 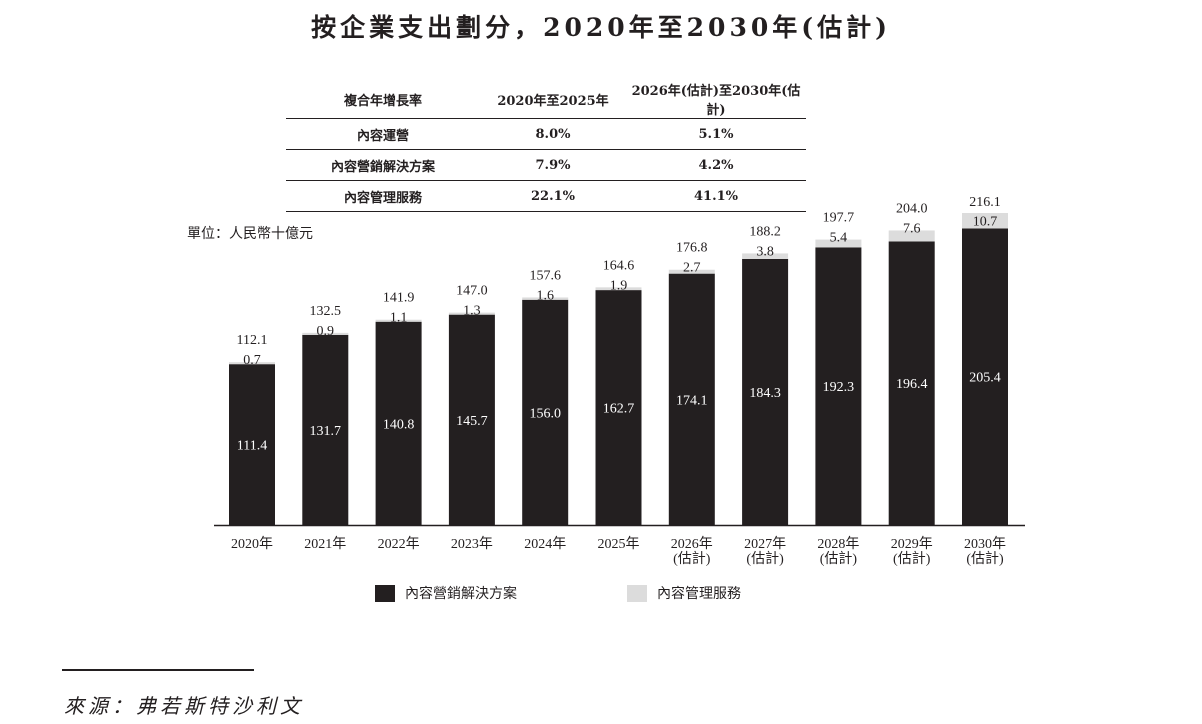 What do you see at coordinates (699, 594) in the screenshot?
I see `legend-label-management: 內容管理服務` at bounding box center [699, 594].